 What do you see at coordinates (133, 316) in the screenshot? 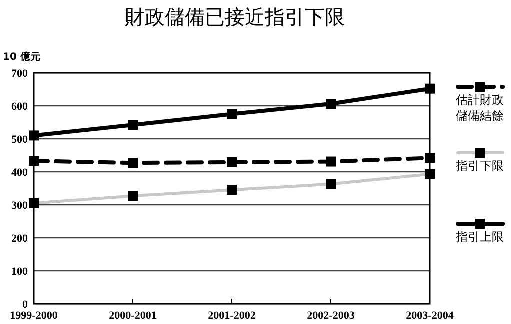
I see `x-tick-label: 2000-2001` at bounding box center [133, 316].